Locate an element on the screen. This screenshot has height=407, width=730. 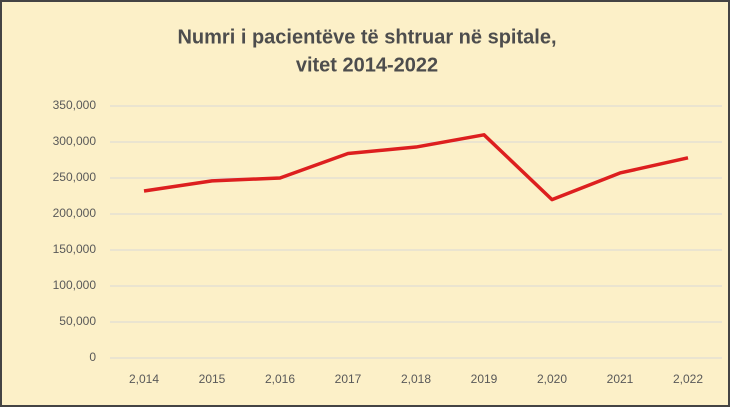
y-tick-label: 300,000 is located at coordinates (75, 141).